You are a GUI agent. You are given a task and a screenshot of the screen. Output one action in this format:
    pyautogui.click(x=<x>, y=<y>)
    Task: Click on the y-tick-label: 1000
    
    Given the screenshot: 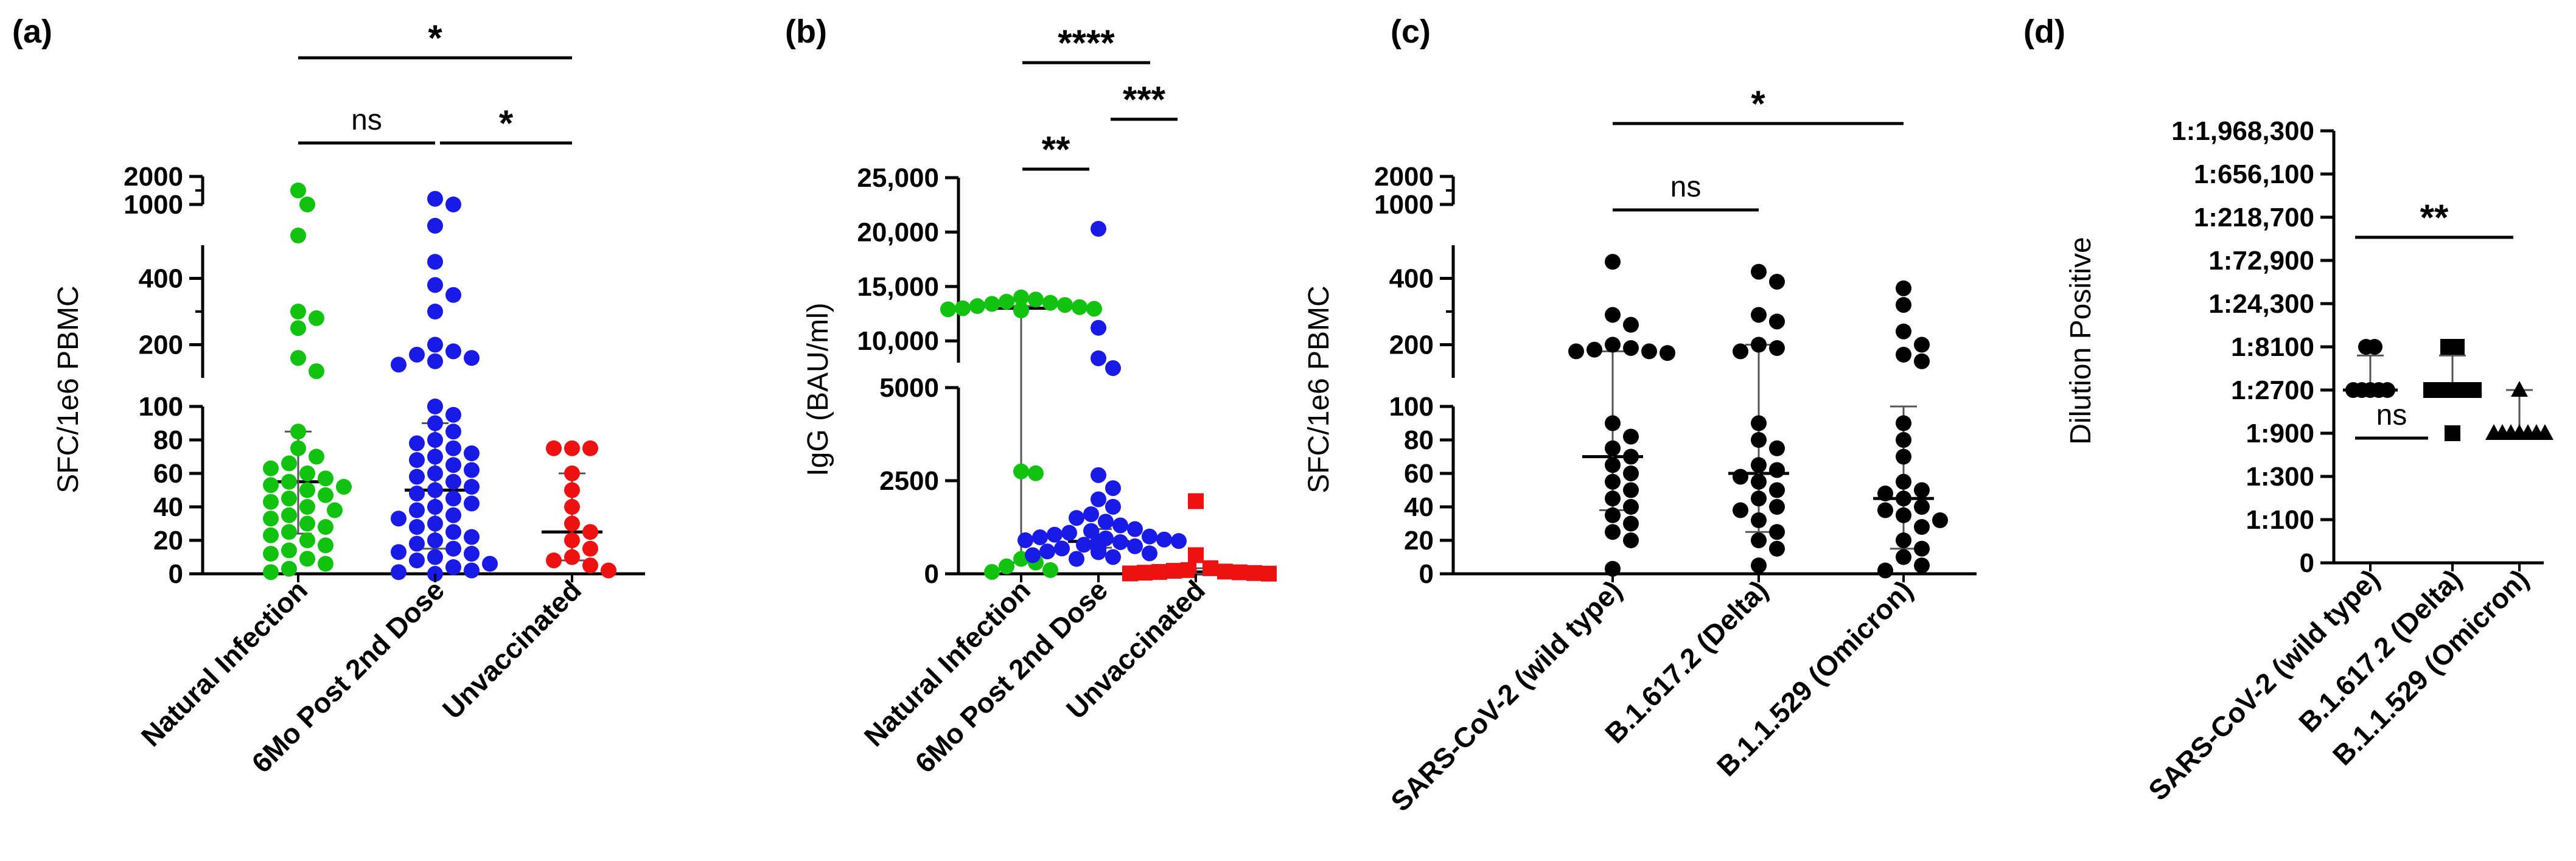 What is the action you would take?
    pyautogui.click(x=1404, y=205)
    